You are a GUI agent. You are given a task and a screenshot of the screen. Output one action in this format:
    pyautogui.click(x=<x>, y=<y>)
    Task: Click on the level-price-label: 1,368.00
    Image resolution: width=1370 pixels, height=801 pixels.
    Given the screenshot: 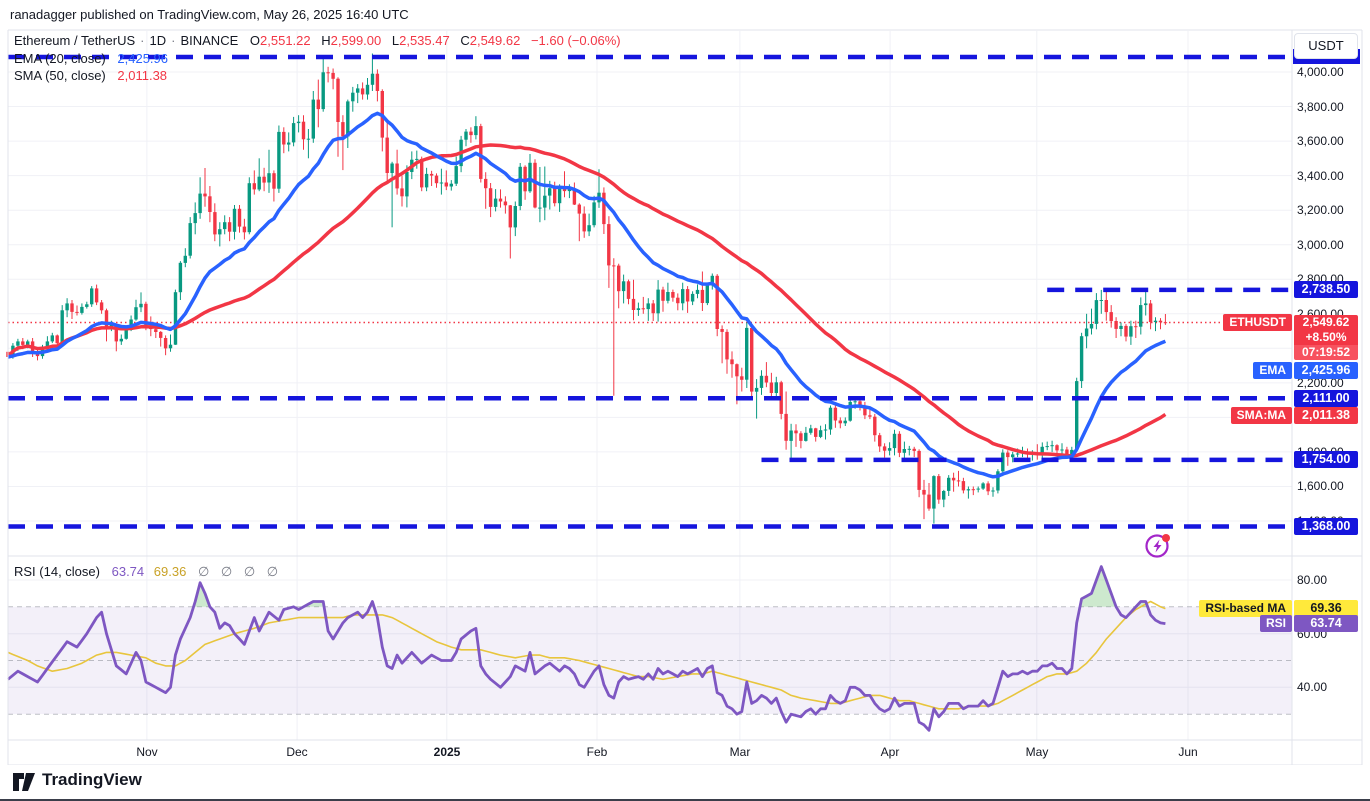 What is the action you would take?
    pyautogui.click(x=1326, y=526)
    